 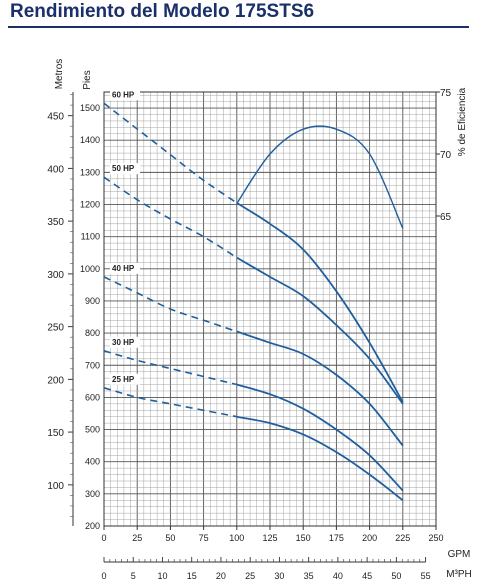 I want to click on x-axis-label-m3ph: M³PH, so click(x=459, y=574).